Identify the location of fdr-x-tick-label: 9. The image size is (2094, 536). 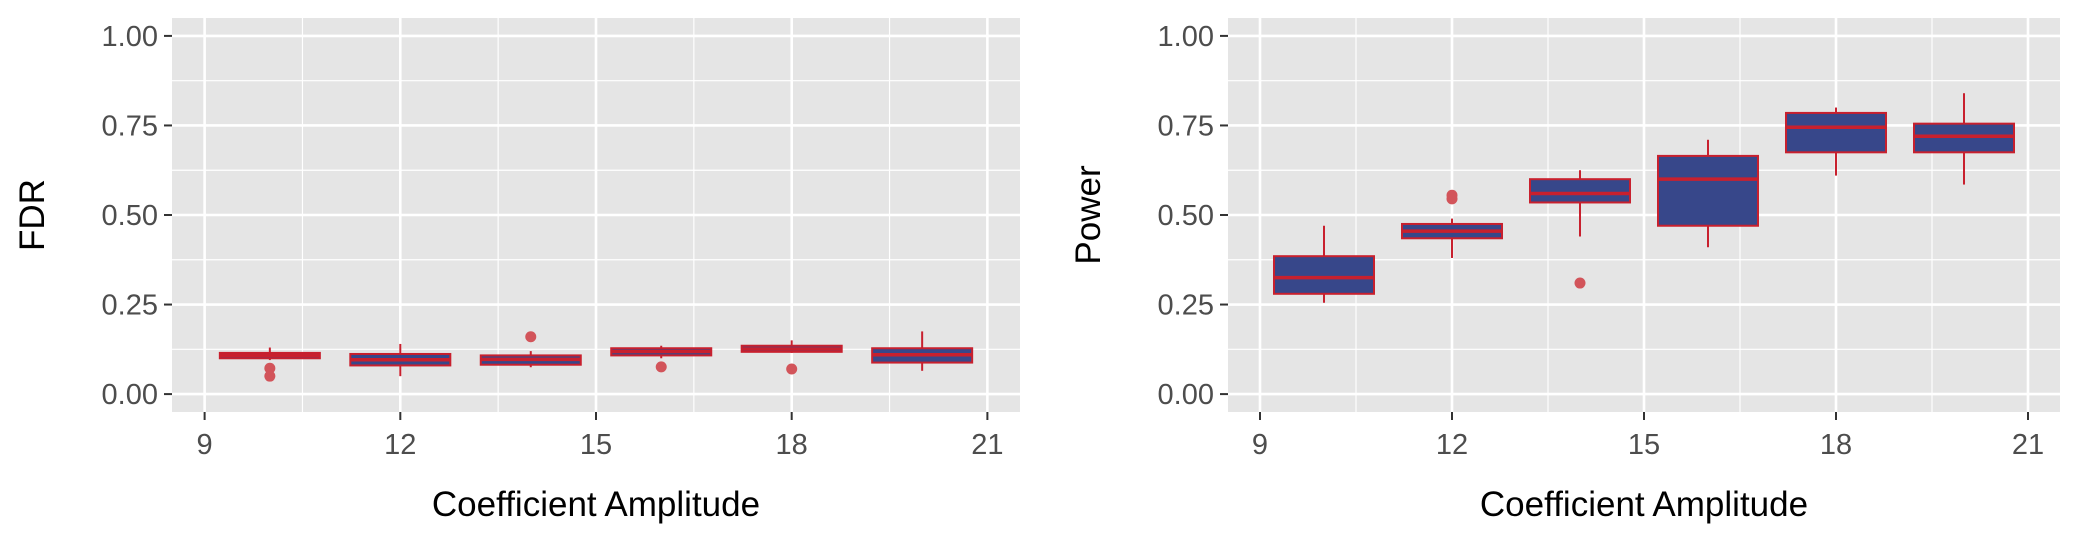
(205, 445).